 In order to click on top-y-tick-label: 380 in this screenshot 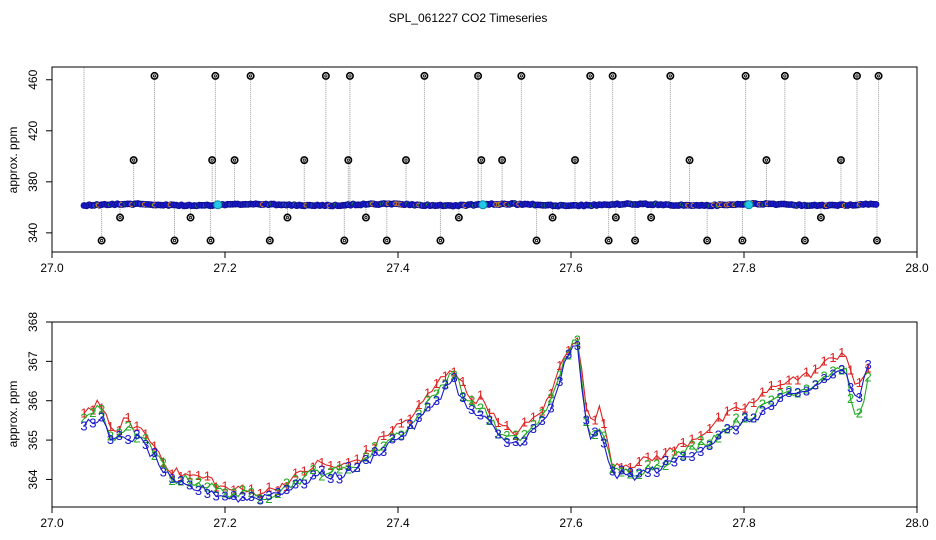, I will do `click(33, 181)`.